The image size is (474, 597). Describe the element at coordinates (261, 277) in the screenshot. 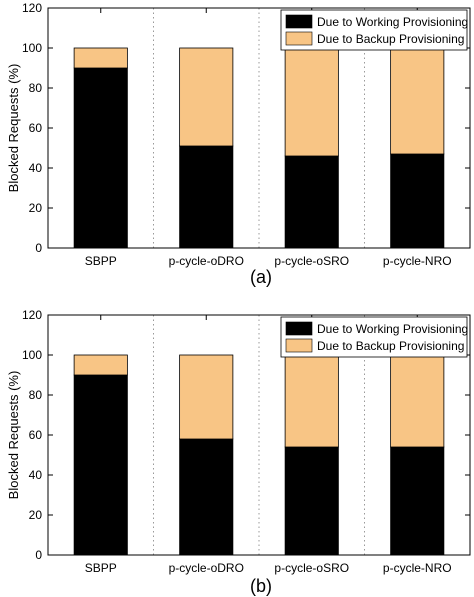

I see `panel-label: (a)` at that location.